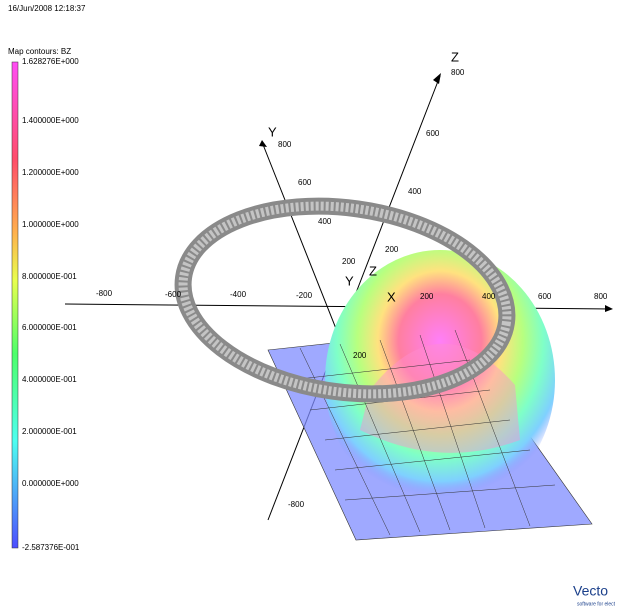  Describe the element at coordinates (49, 327) in the screenshot. I see `legend-label: 6.000000E-001` at that location.